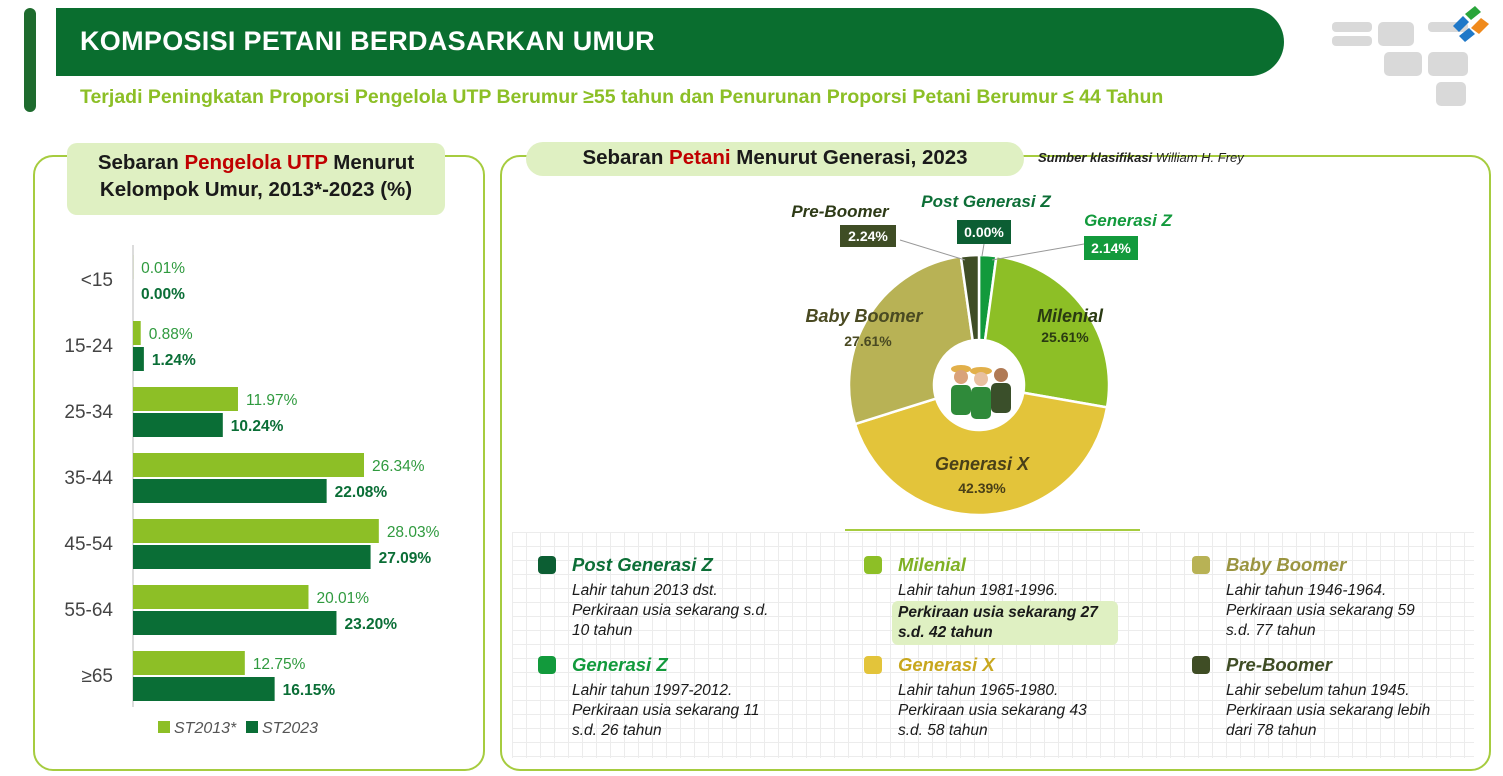  Describe the element at coordinates (984, 232) in the screenshot. I see `pie-box-post-generasi-z` at that location.